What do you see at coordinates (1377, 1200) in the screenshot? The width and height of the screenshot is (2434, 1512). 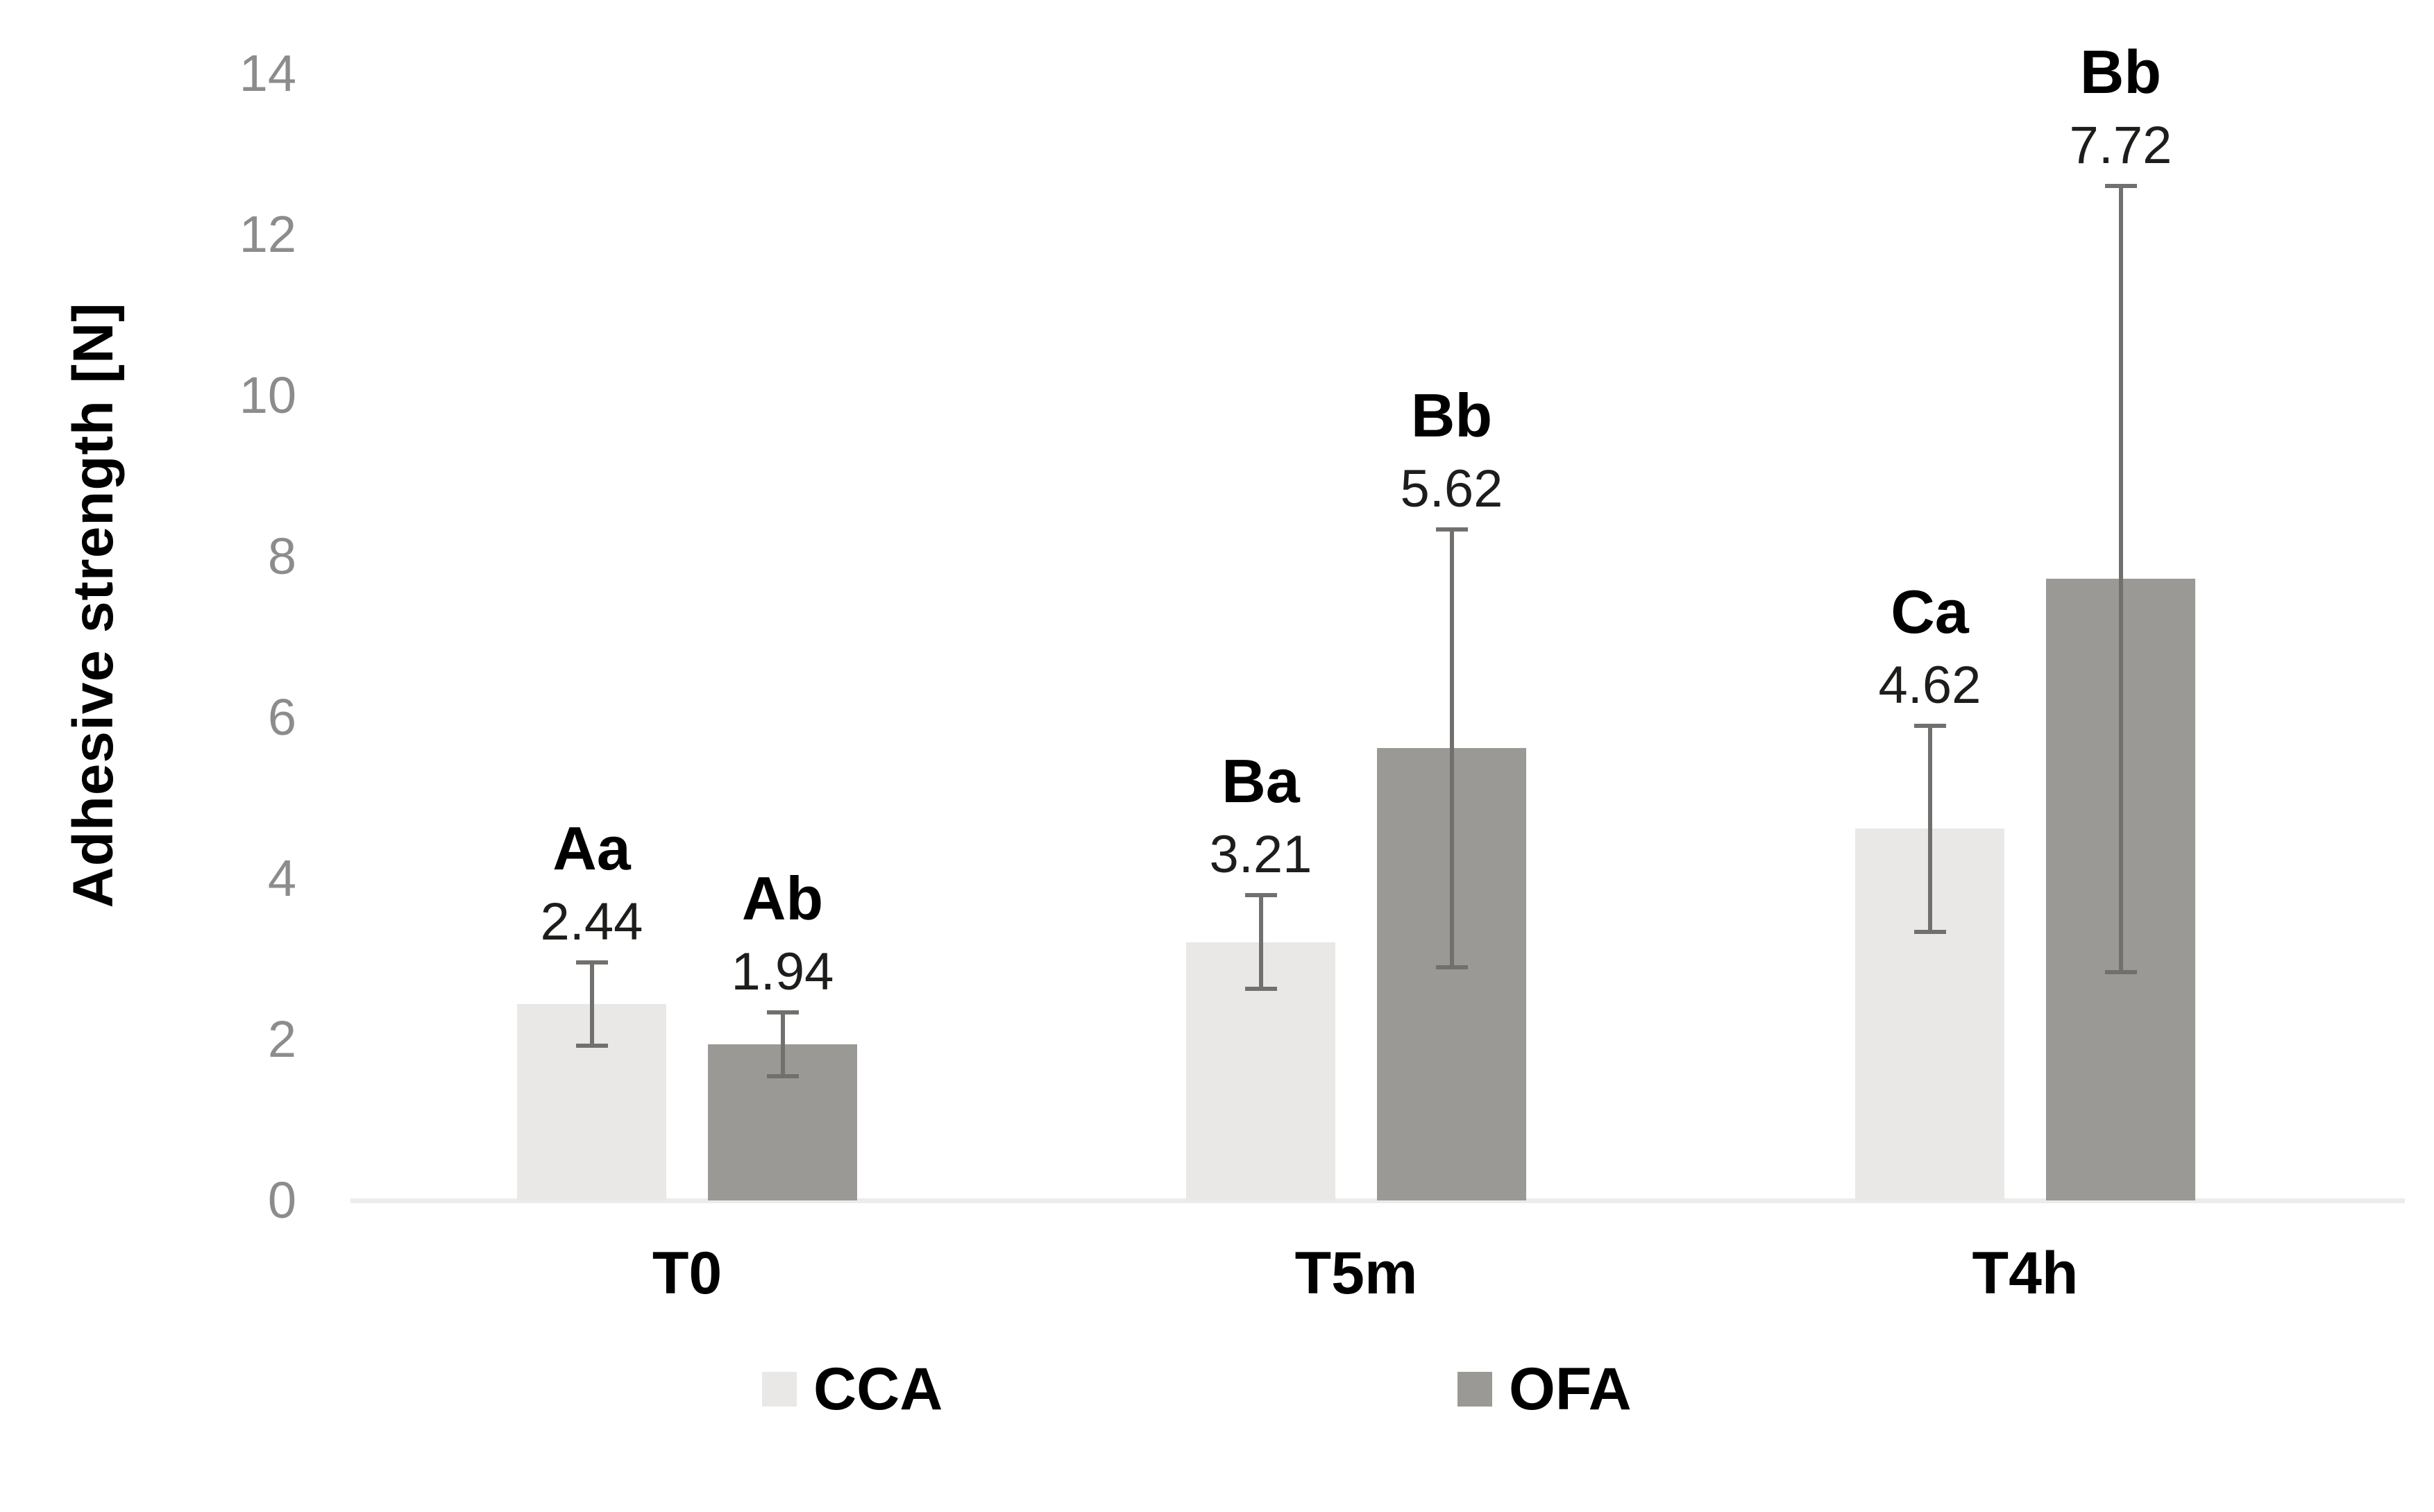 I see `x-axis-line` at bounding box center [1377, 1200].